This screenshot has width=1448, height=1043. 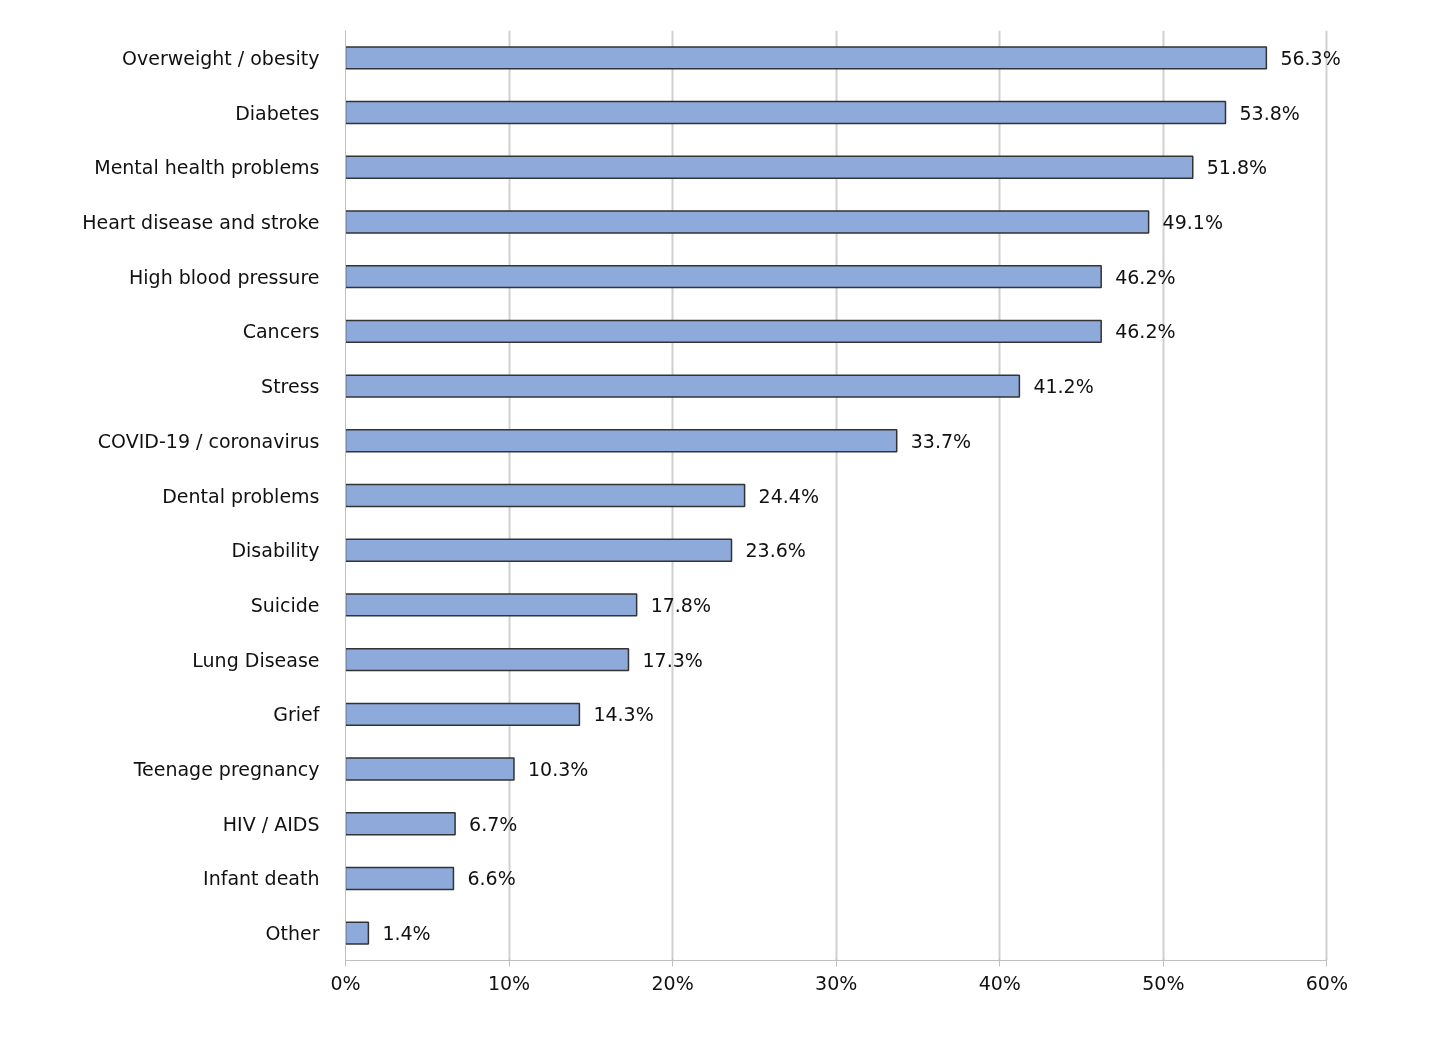 I want to click on data-label: 51.8%, so click(x=1237, y=167).